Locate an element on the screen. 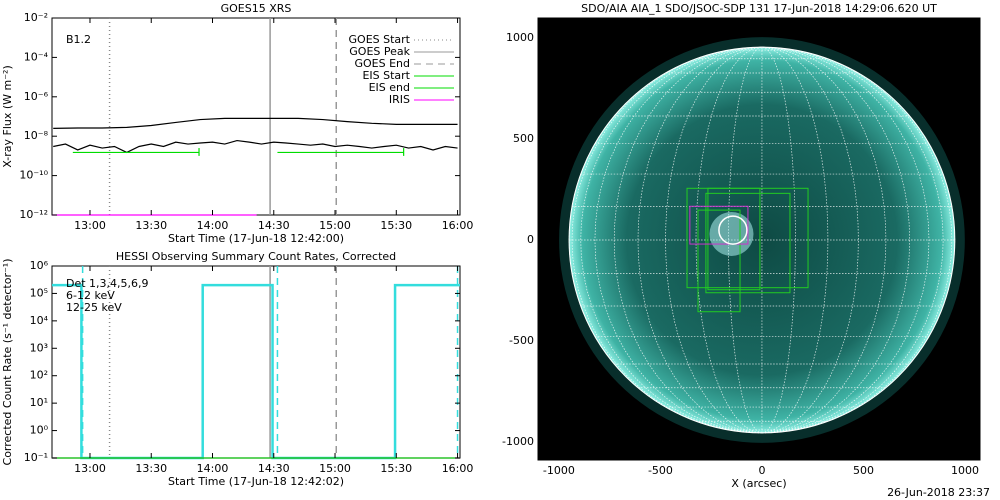  y-tick-label: 10⁻⁴ is located at coordinates (36, 56).